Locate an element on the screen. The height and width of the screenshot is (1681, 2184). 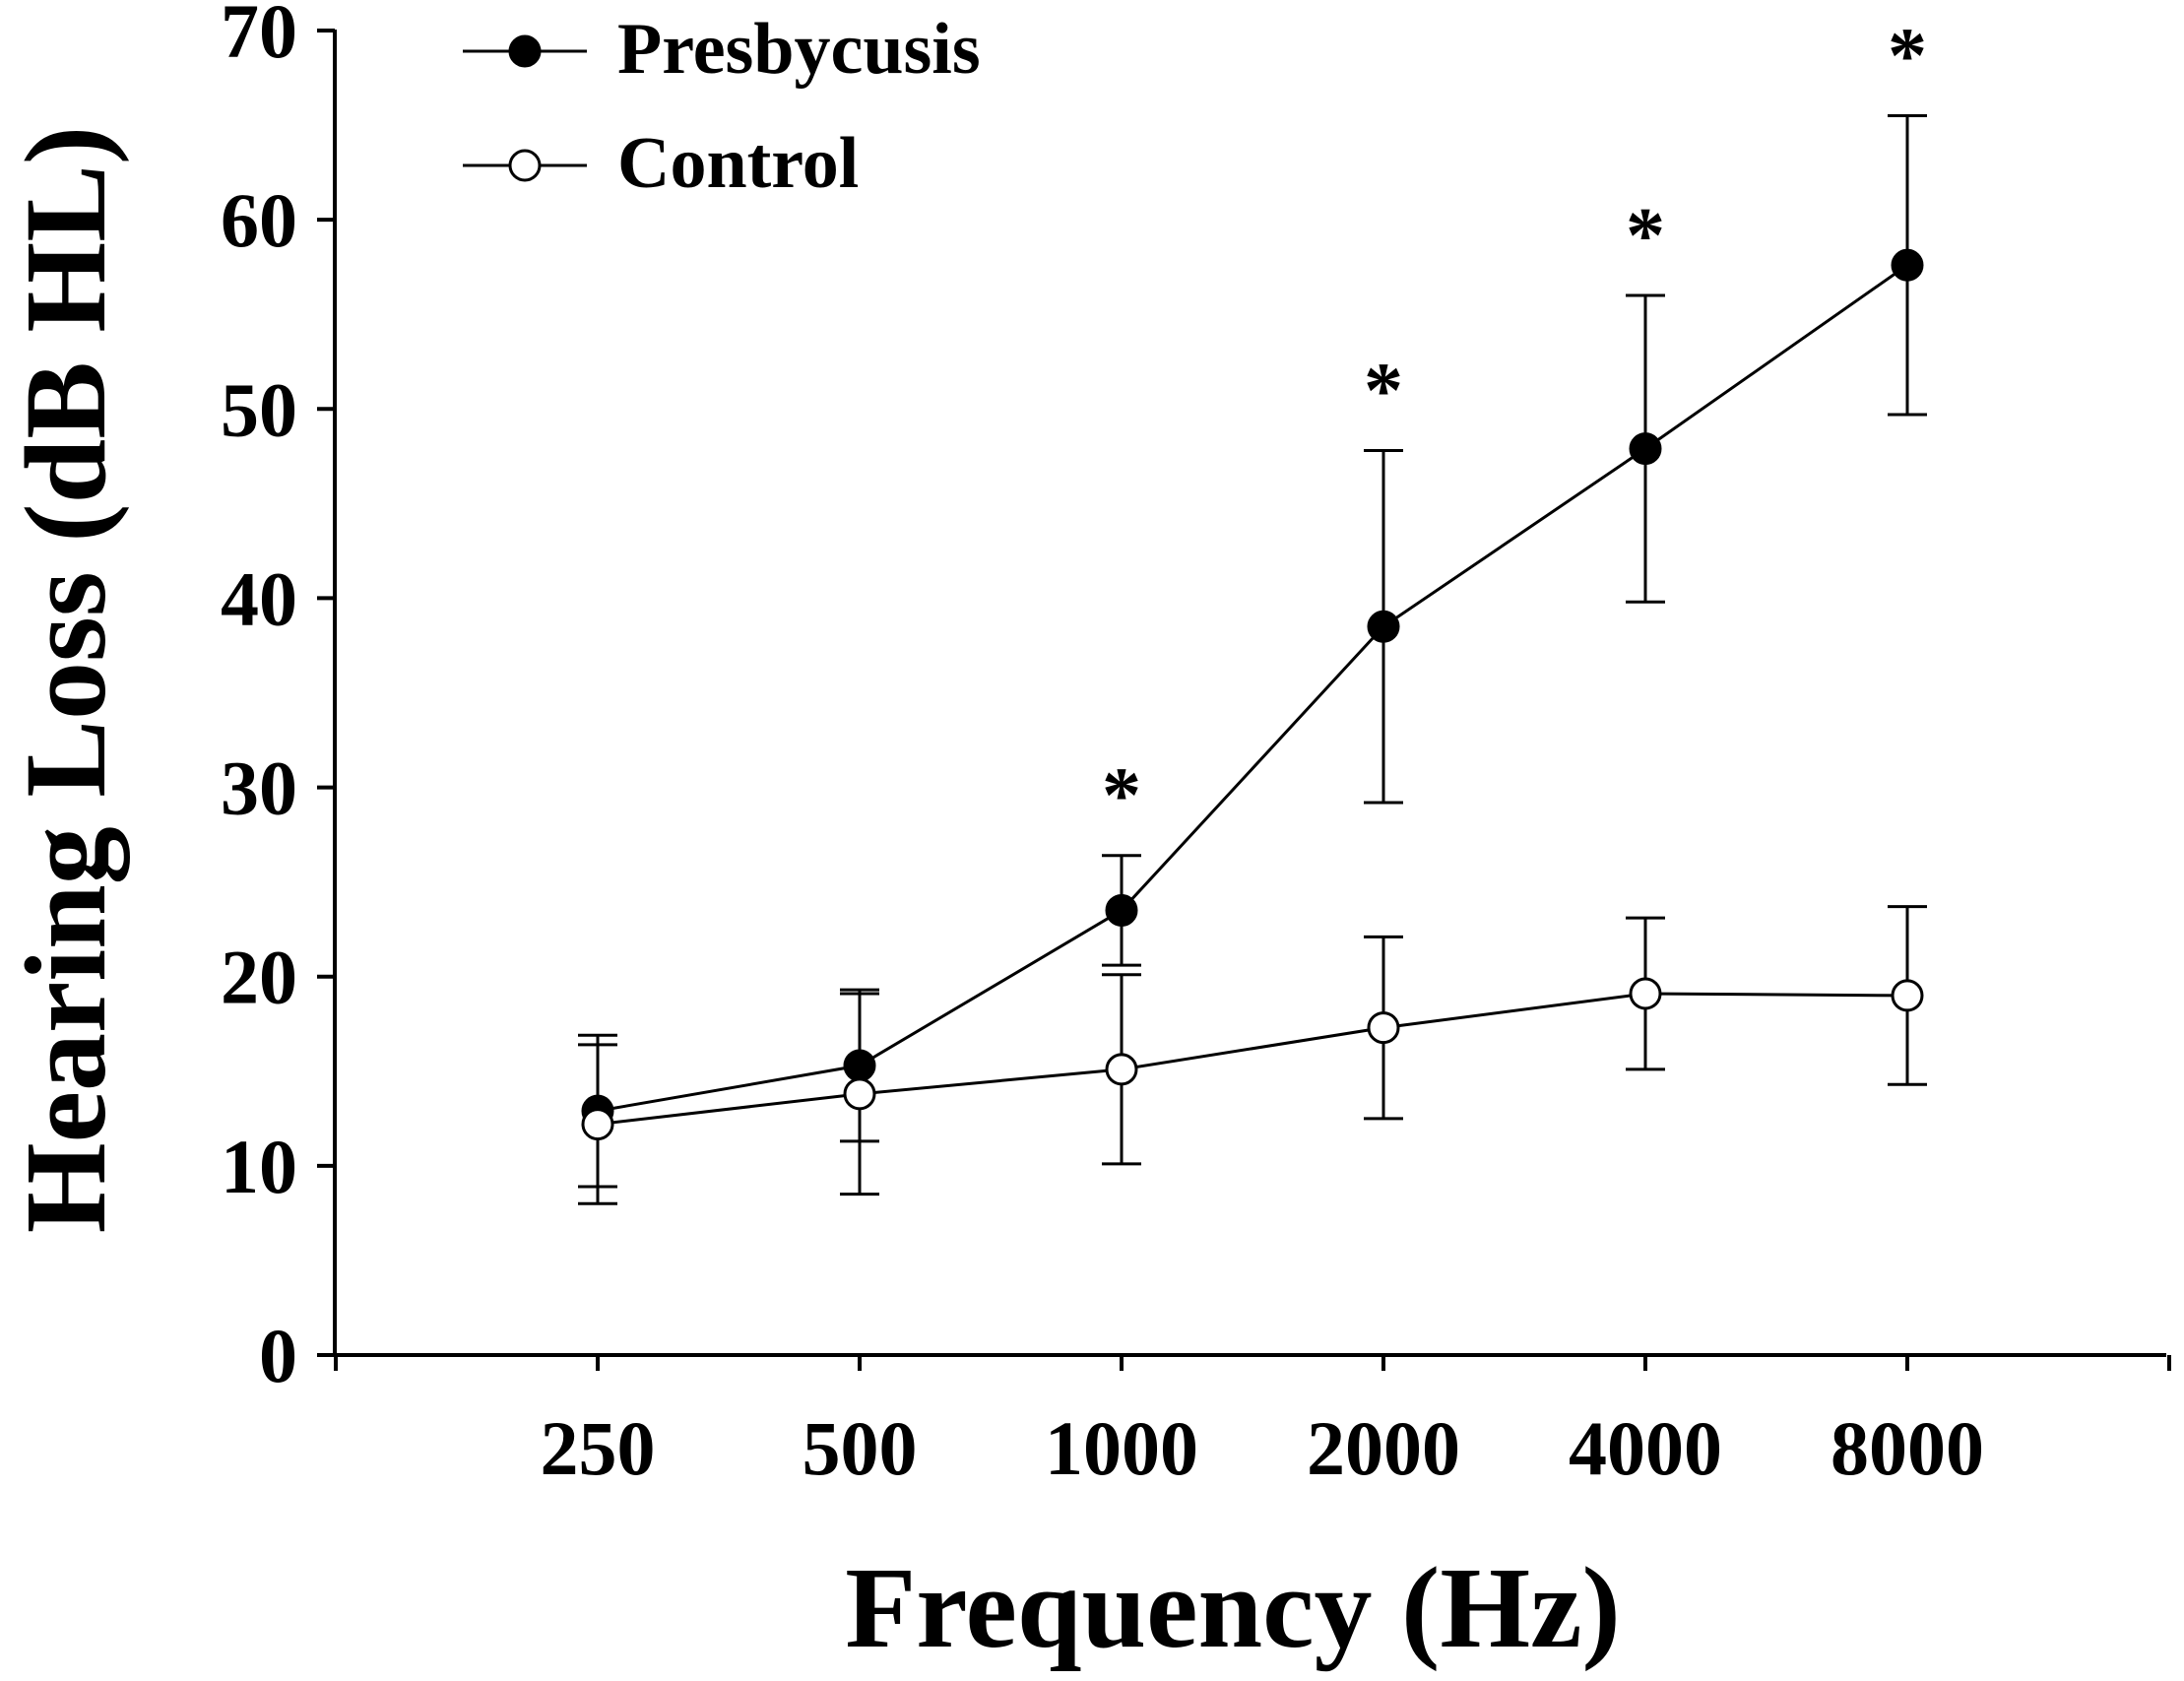
y-ticks: 0 10 20 30 40 50 60 70 is located at coordinates (278, 699).